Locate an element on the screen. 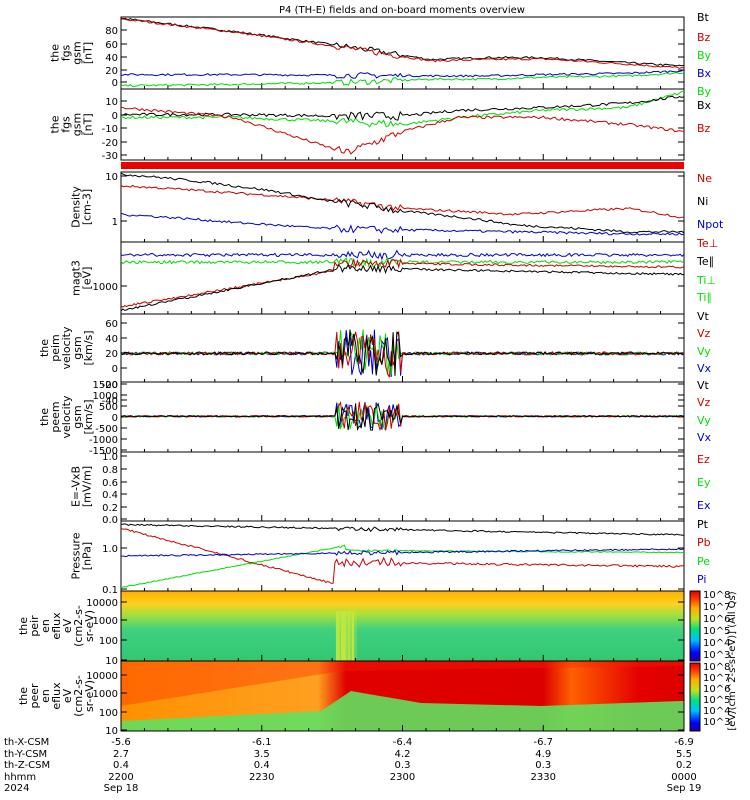 This screenshot has height=800, width=750. y-tick-label: -20 is located at coordinates (110, 143).